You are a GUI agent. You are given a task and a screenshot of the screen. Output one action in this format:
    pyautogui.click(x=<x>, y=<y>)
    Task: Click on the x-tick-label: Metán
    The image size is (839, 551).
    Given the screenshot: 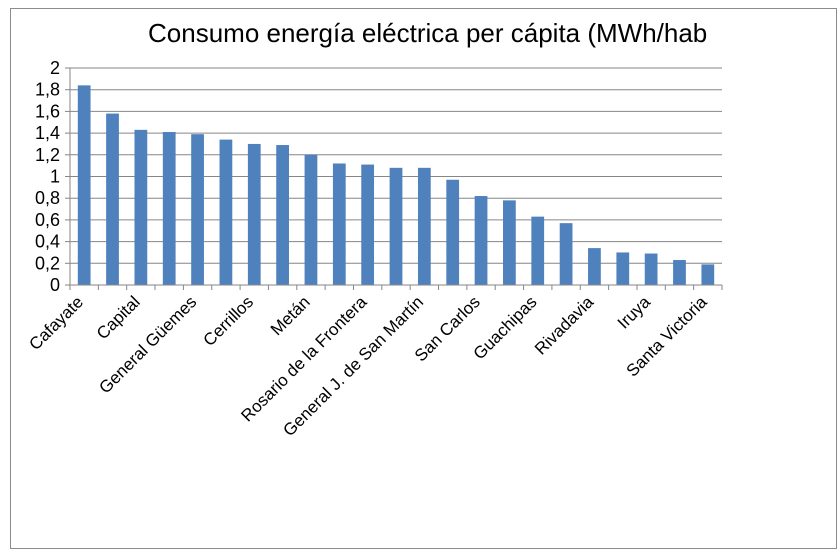 What is the action you would take?
    pyautogui.click(x=290, y=315)
    